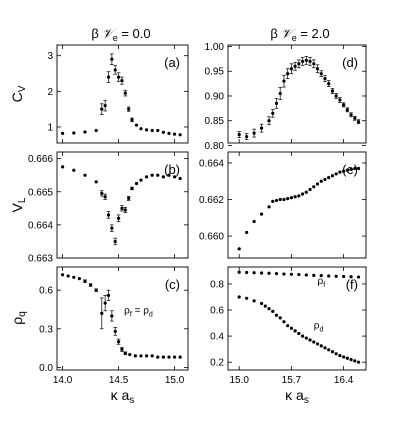  Describe the element at coordinates (211, 237) in the screenshot. I see `y-tick-label: 0.660` at that location.